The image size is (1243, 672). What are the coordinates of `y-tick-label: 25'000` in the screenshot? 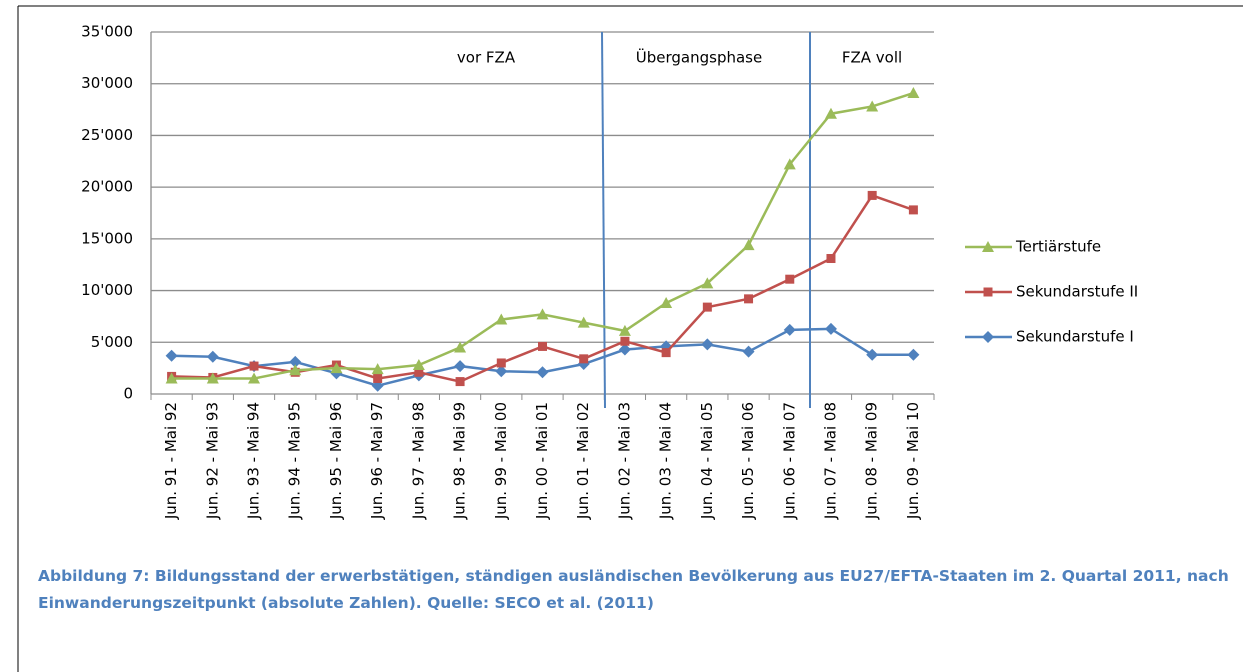 It's located at (107, 135).